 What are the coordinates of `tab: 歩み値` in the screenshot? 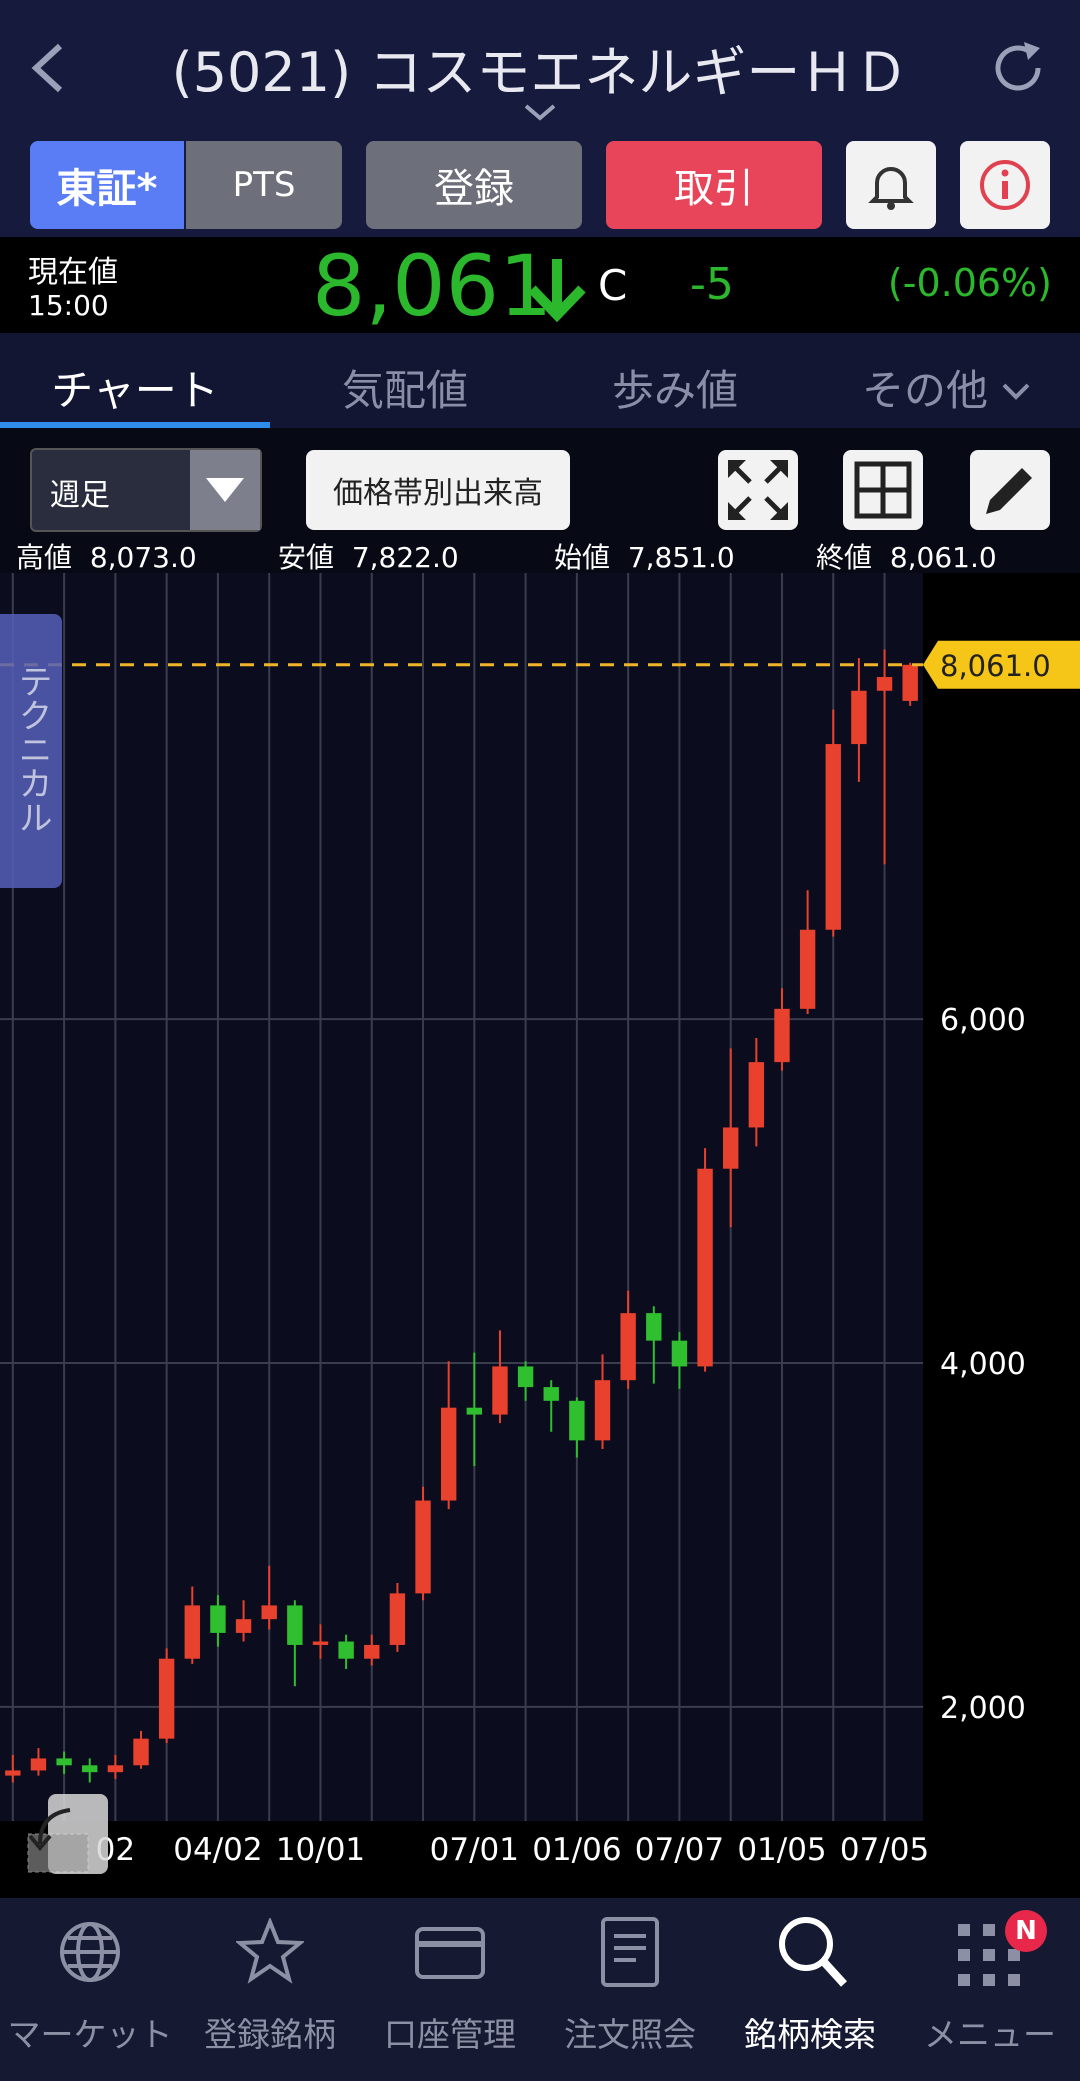 It's located at (674, 390).